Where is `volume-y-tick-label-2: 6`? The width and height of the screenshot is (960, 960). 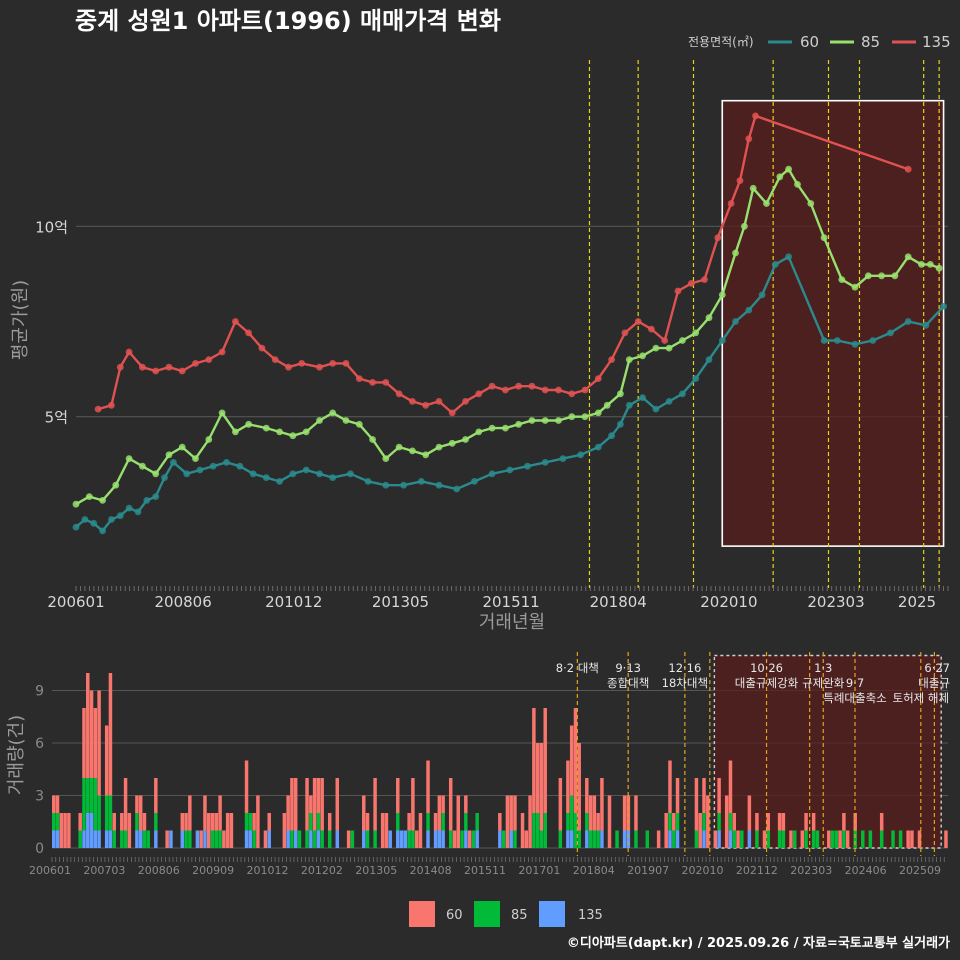
volume-y-tick-label-2: 6 is located at coordinates (39, 744).